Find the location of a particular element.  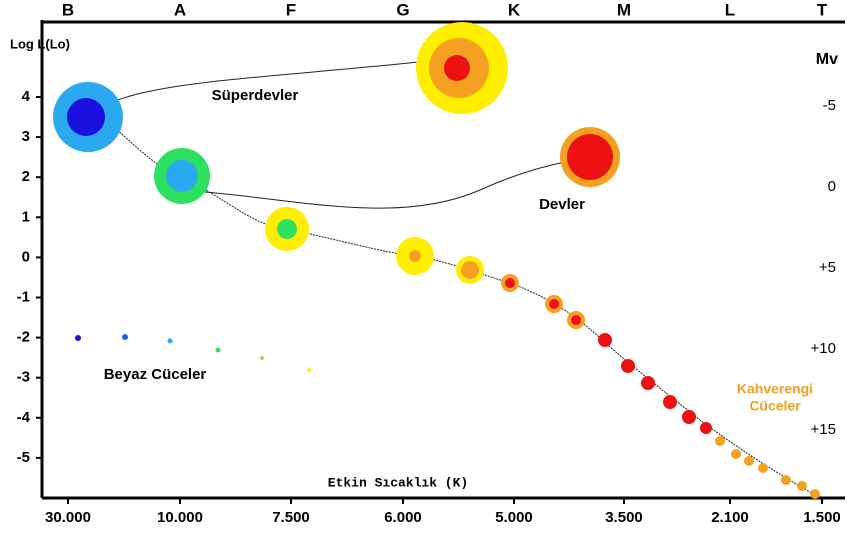

y-tick-label: -4 is located at coordinates (24, 417).